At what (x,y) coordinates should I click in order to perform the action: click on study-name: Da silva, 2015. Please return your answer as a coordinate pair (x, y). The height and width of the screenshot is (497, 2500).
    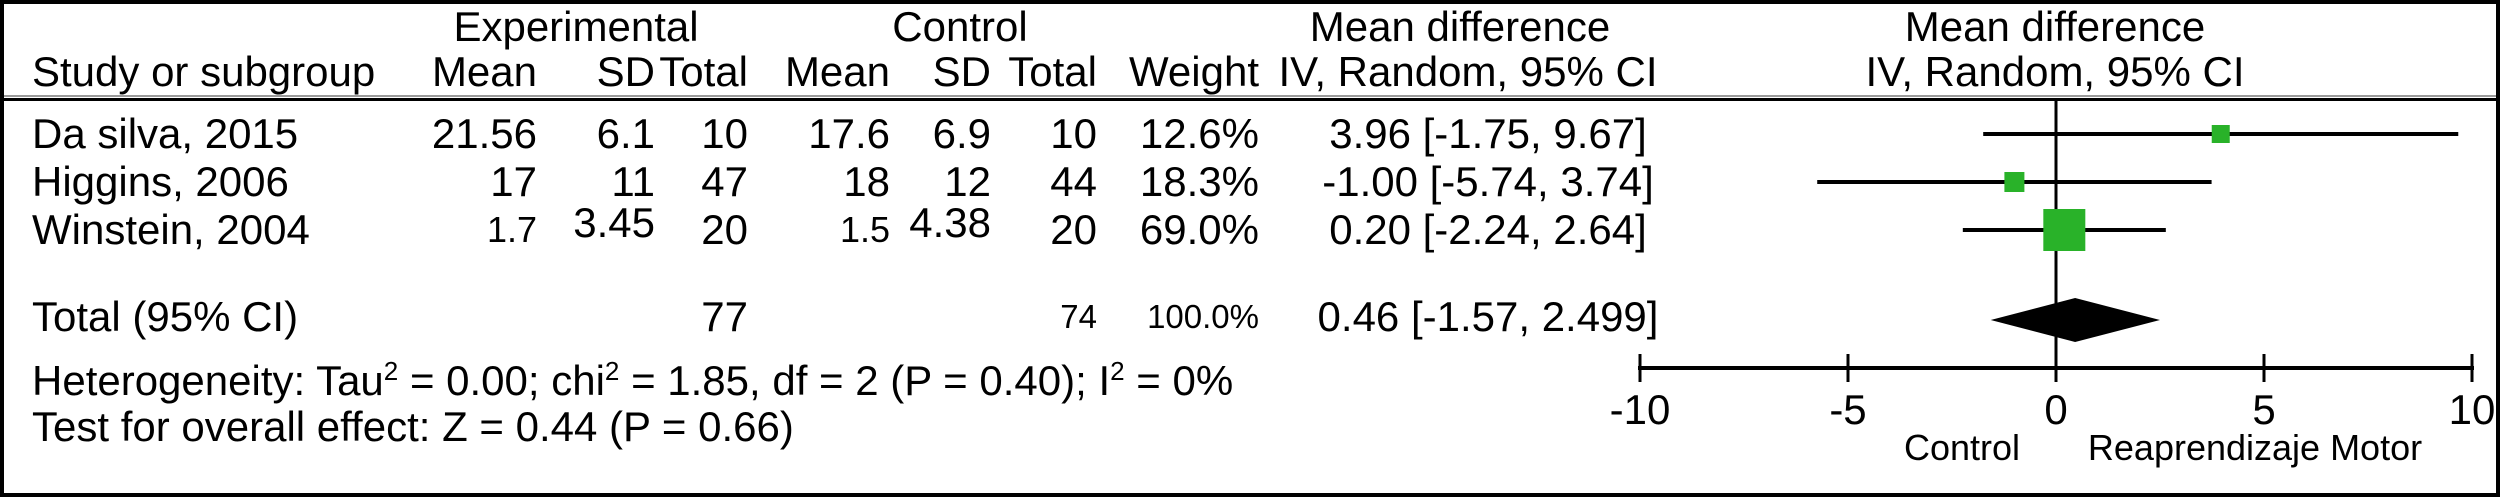
    Looking at the image, I should click on (165, 133).